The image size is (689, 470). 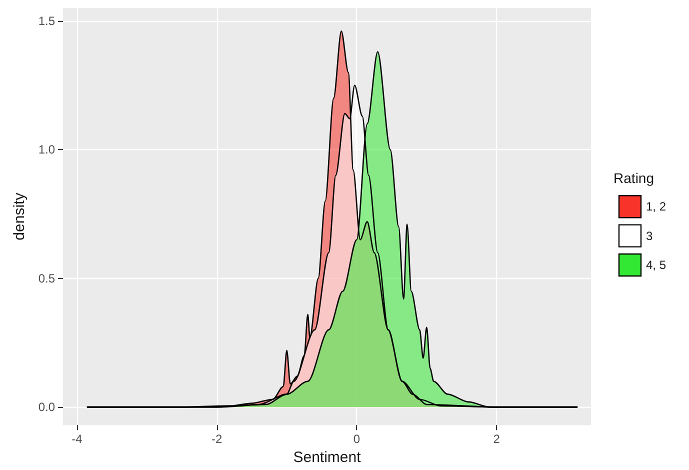 What do you see at coordinates (47, 21) in the screenshot?
I see `y-tick-label: 1.5` at bounding box center [47, 21].